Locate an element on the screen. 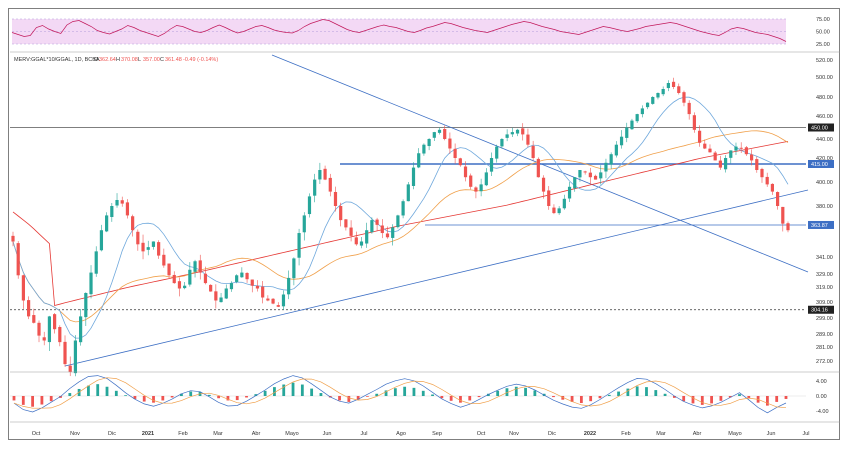 The height and width of the screenshot is (450, 850). price-tick-label: 299.00 is located at coordinates (824, 319).